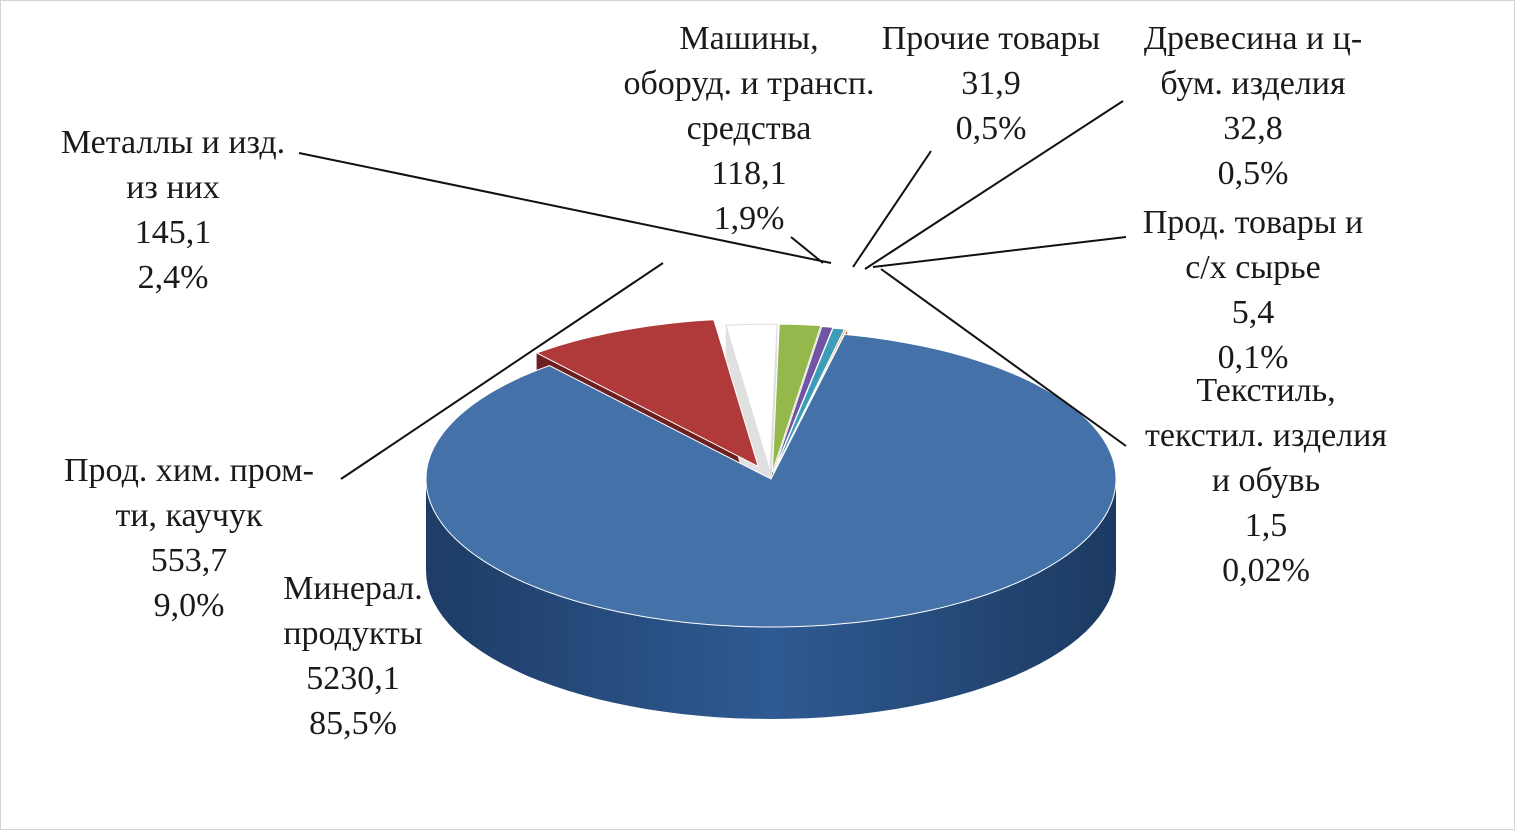 The width and height of the screenshot is (1515, 830). I want to click on slice-label-0-lines-0: Минерал., so click(353, 588).